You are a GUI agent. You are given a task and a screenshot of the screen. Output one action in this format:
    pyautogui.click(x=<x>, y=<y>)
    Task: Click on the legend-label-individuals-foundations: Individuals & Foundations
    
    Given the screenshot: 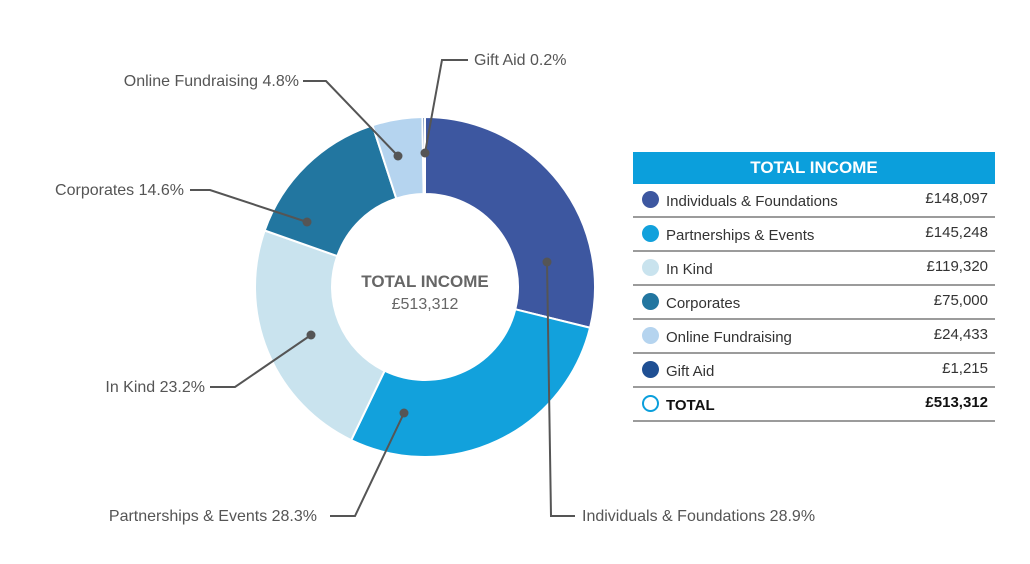 What is the action you would take?
    pyautogui.click(x=752, y=201)
    